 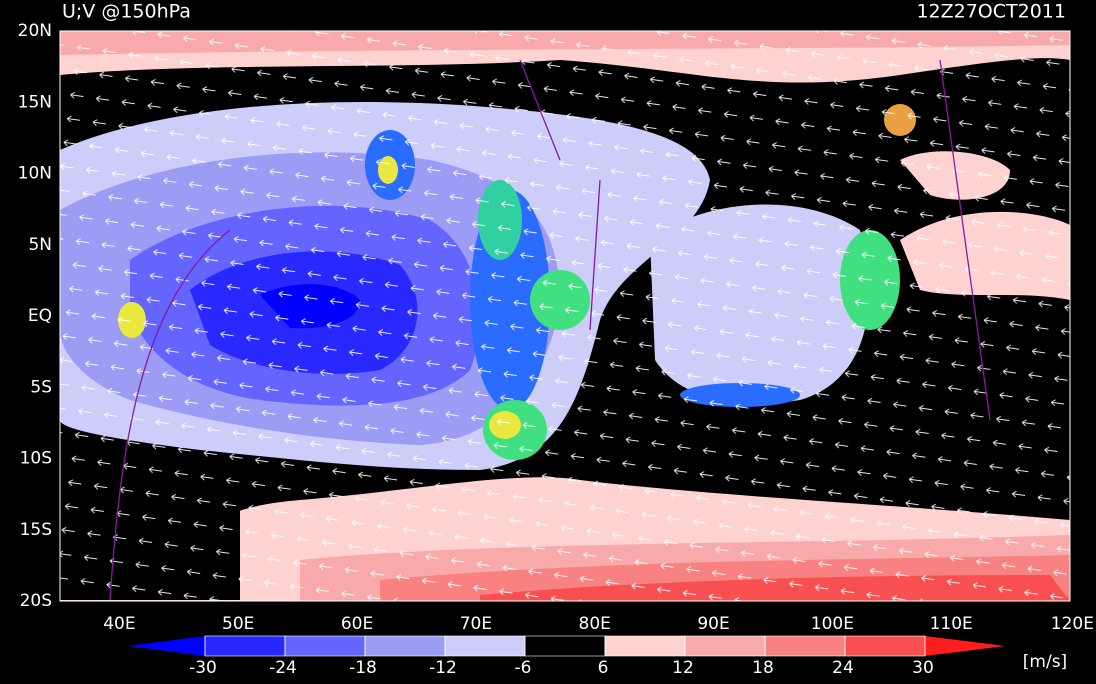 I want to click on lat-label: 20S, so click(x=36, y=601).